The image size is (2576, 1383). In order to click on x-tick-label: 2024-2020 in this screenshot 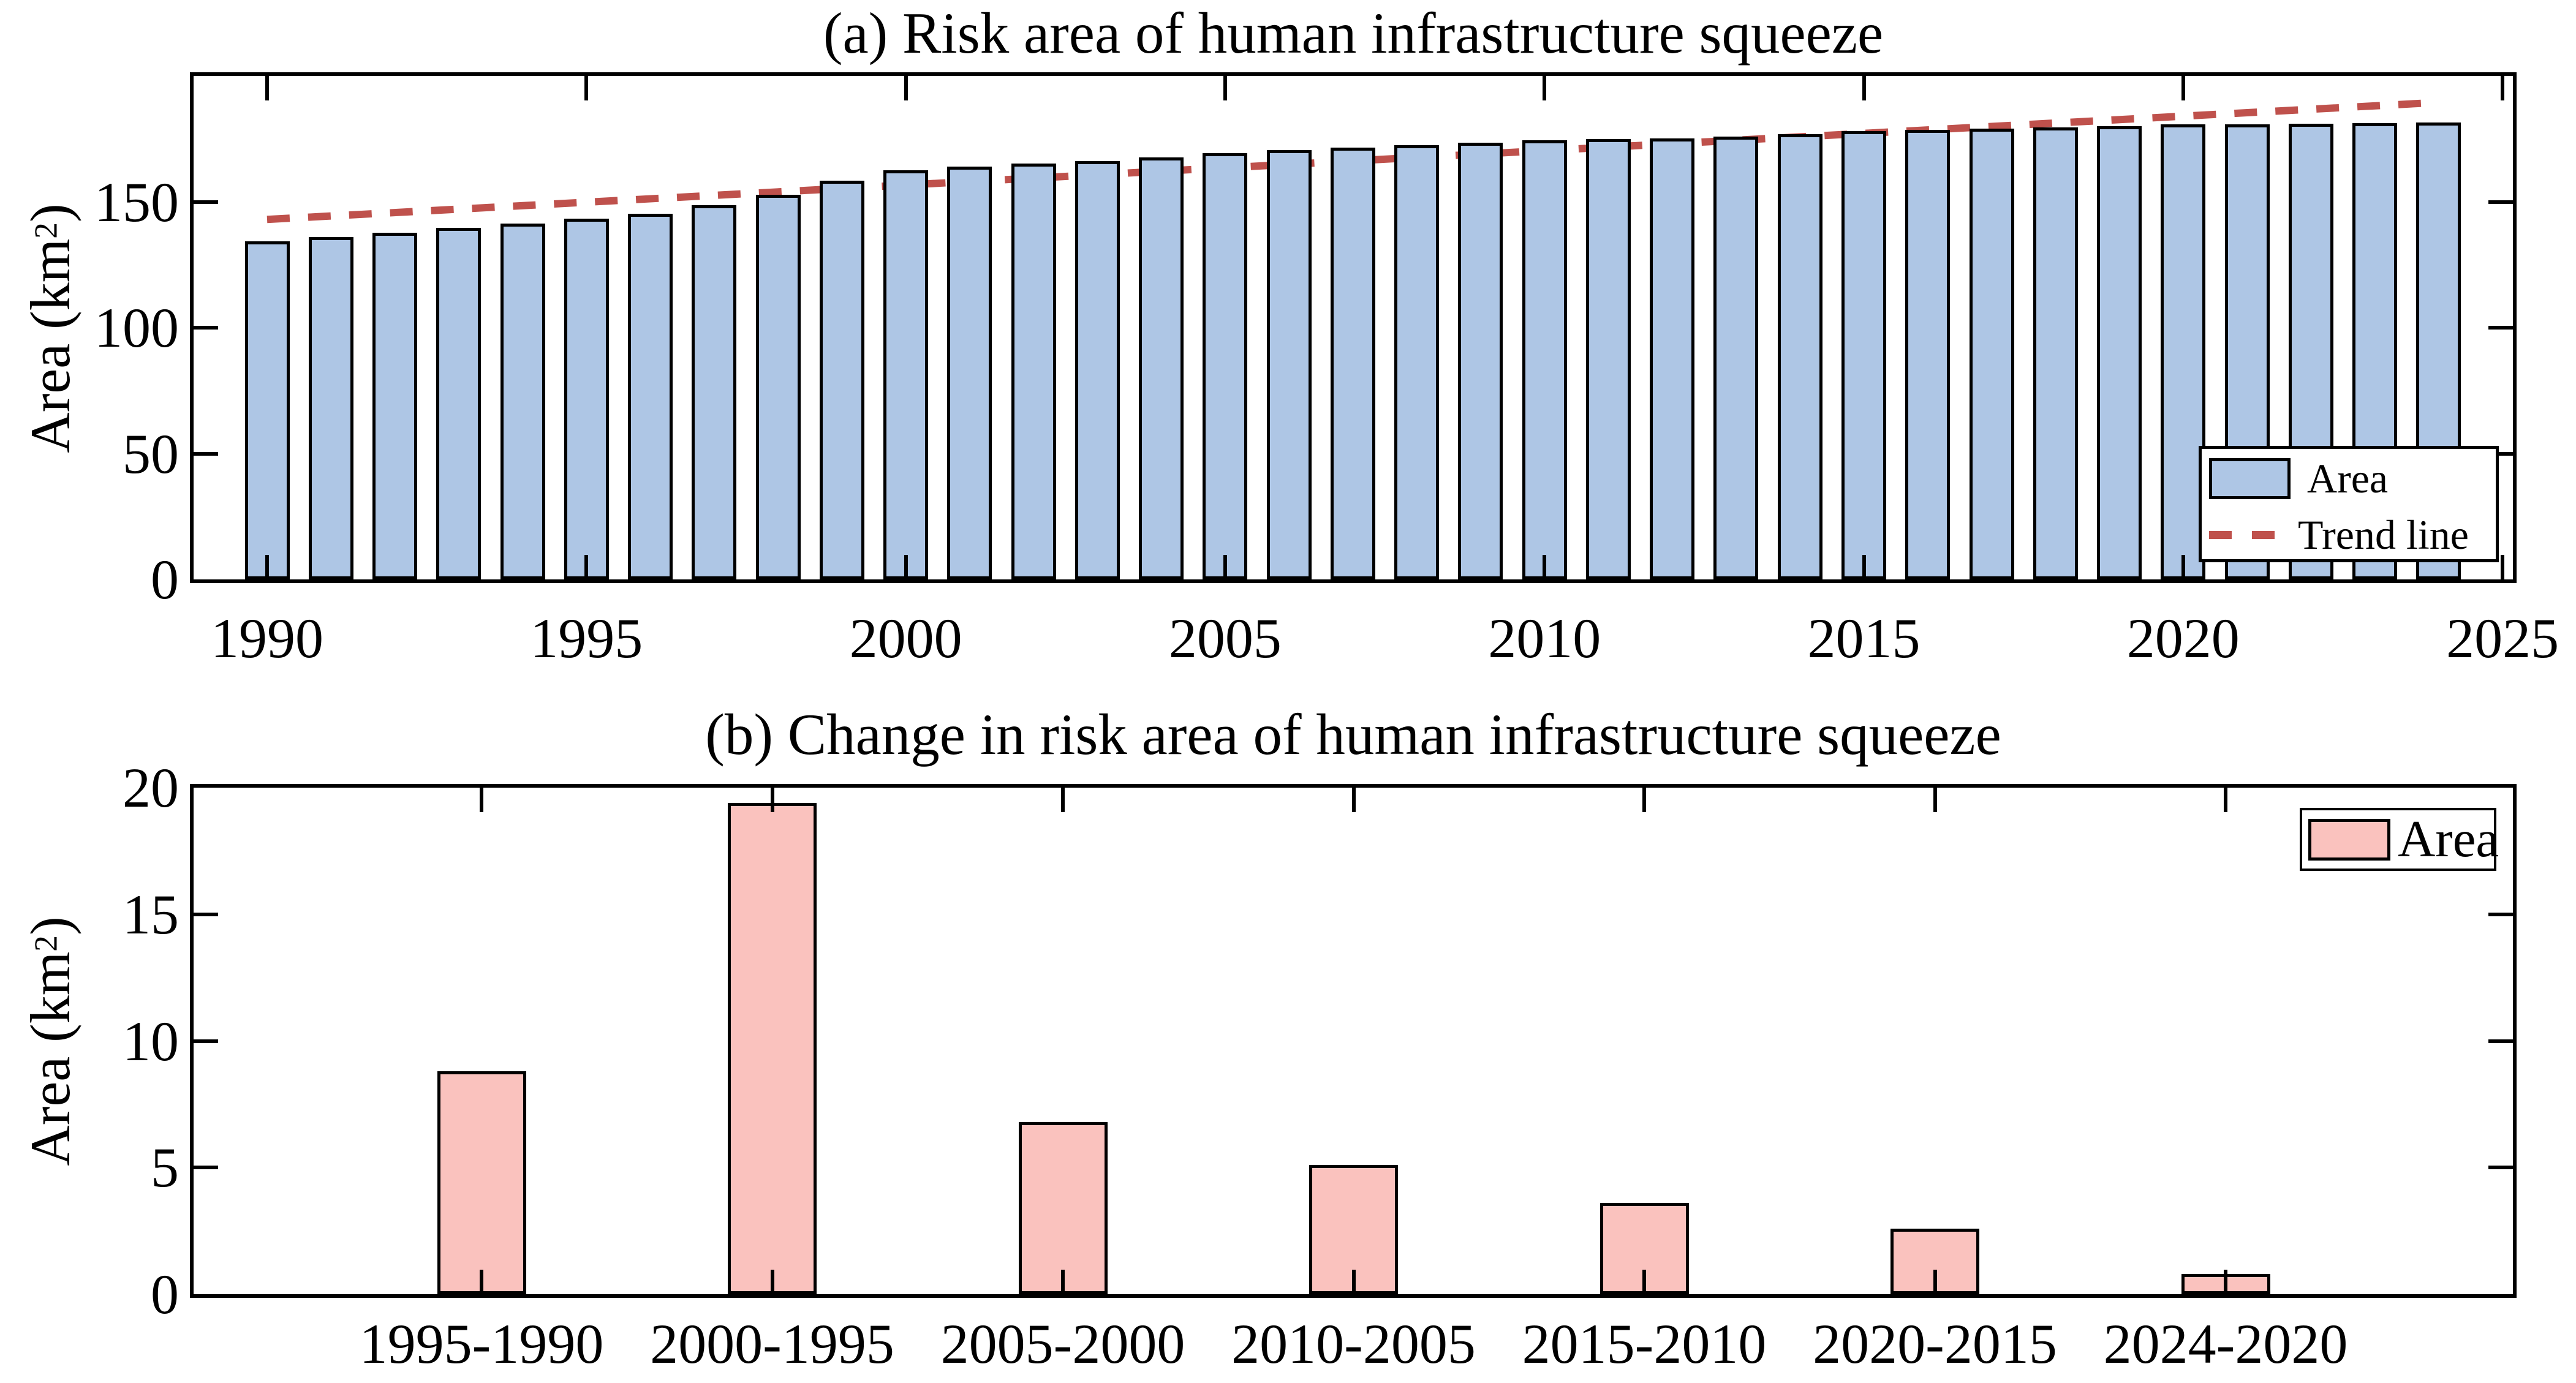, I will do `click(2225, 1344)`.